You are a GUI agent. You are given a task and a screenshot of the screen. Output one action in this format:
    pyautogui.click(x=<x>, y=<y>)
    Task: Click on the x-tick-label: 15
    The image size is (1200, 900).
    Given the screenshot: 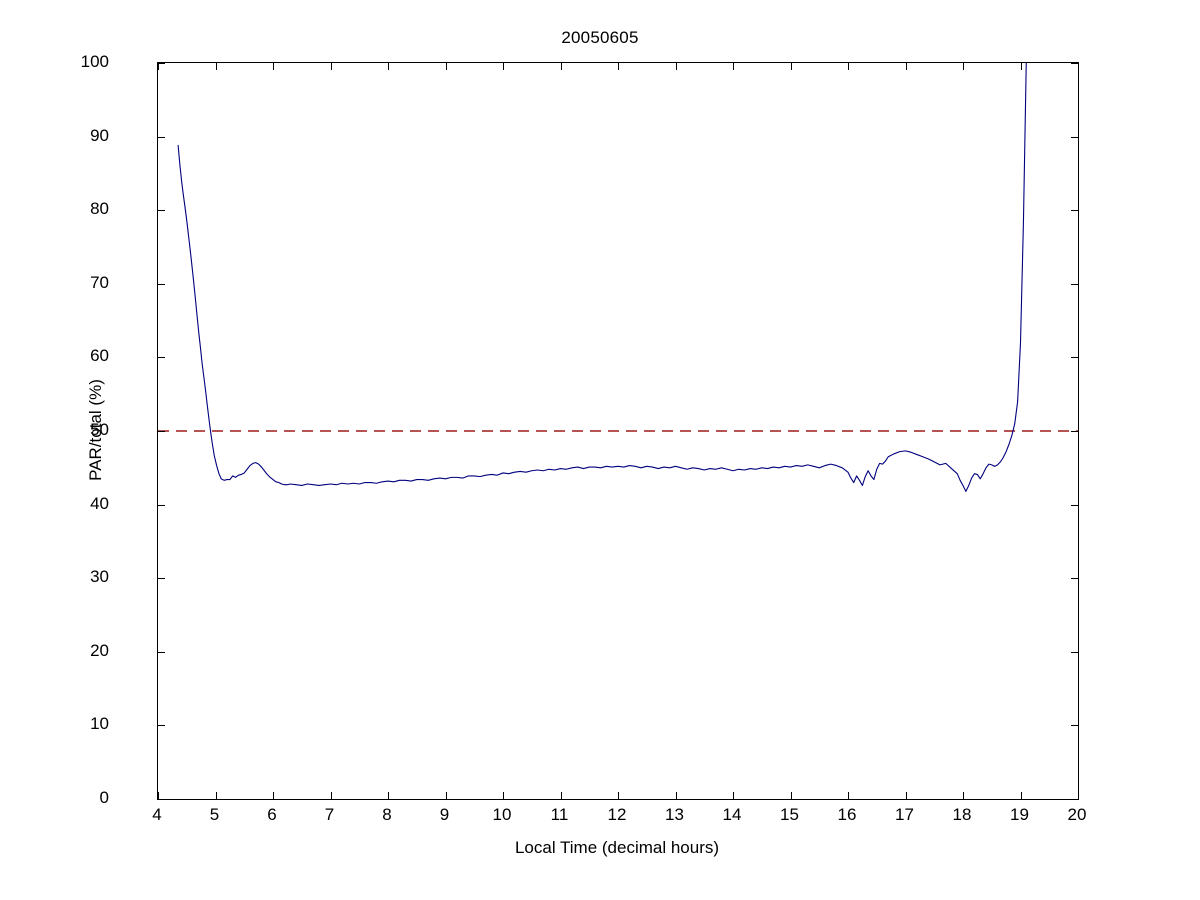 What is the action you would take?
    pyautogui.click(x=789, y=814)
    